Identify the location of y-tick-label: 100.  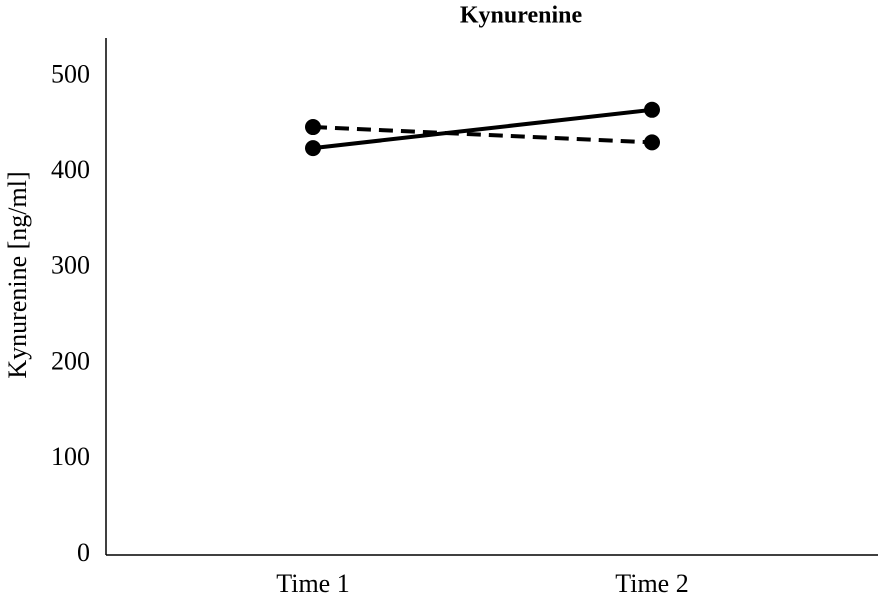
(70, 456).